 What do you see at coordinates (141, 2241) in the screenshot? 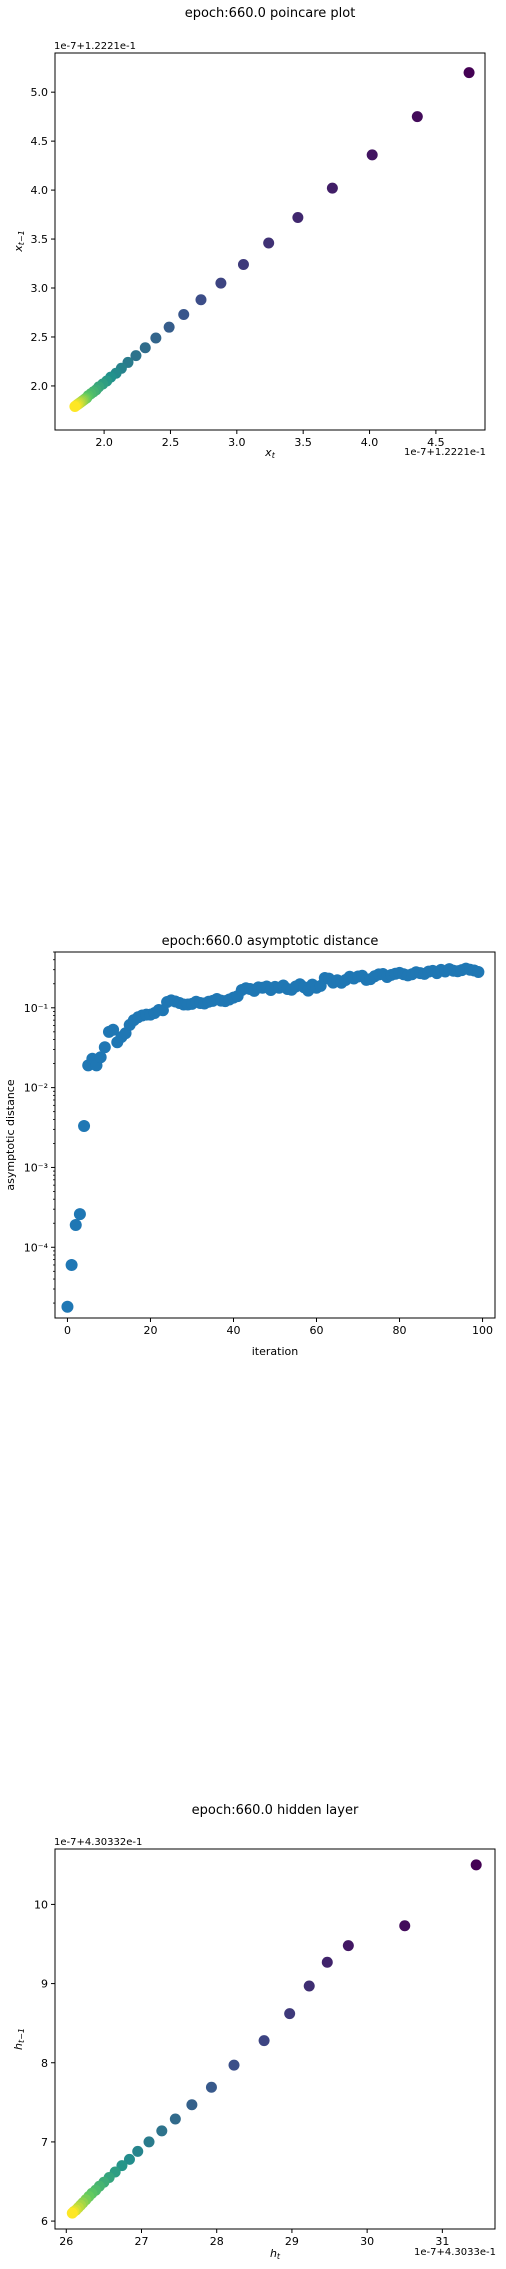
I see `hidden-layer-x-tick-label: 27` at bounding box center [141, 2241].